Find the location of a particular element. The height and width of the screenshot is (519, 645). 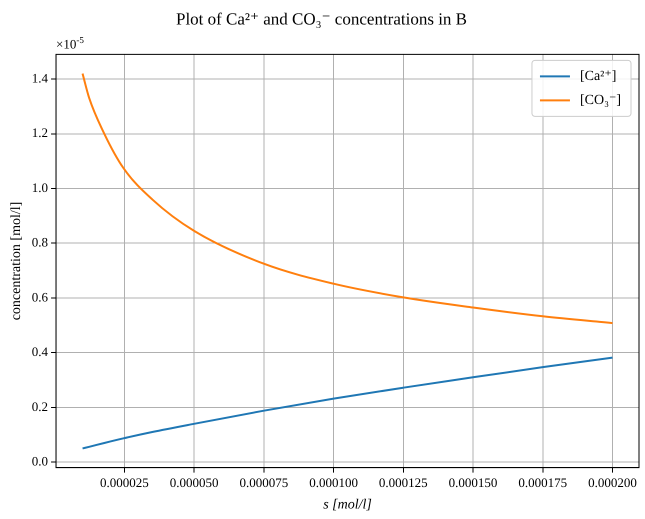

y-tick-label: 0.6 is located at coordinates (40, 296).